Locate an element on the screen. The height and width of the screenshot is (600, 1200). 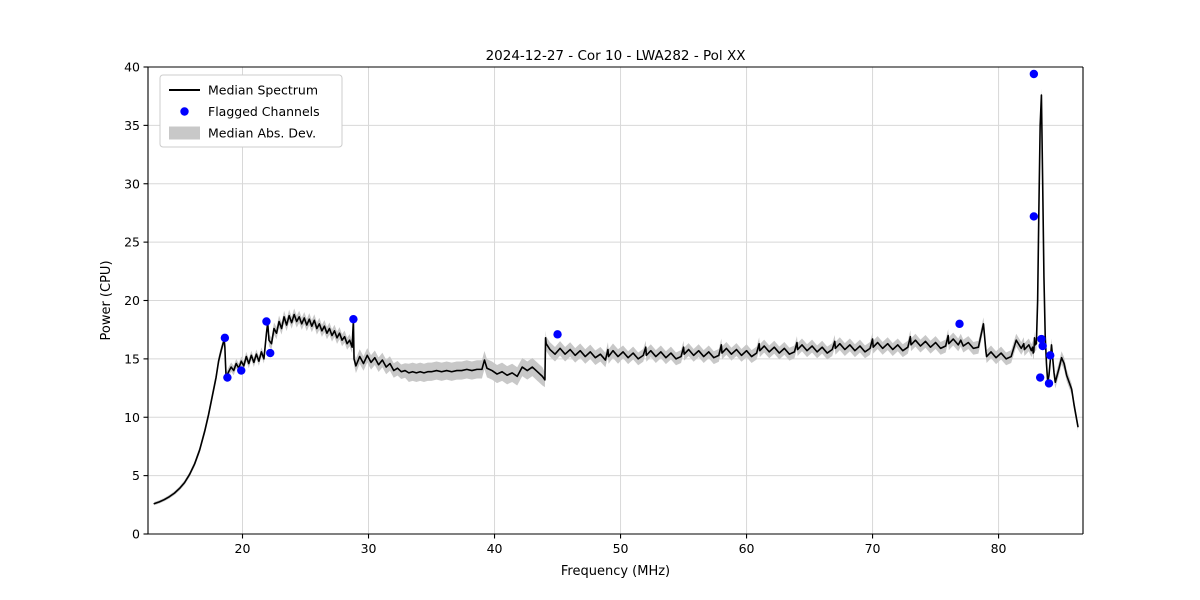
x-tick-label: 70 is located at coordinates (873, 548).